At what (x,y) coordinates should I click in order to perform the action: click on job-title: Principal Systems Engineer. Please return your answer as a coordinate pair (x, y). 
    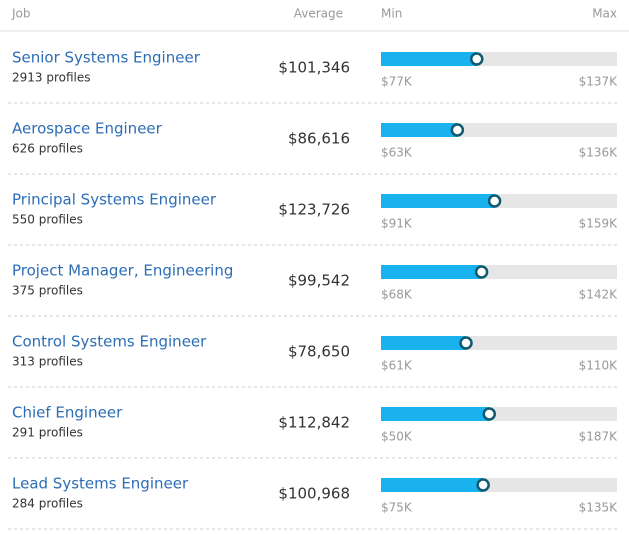
    Looking at the image, I should click on (114, 200).